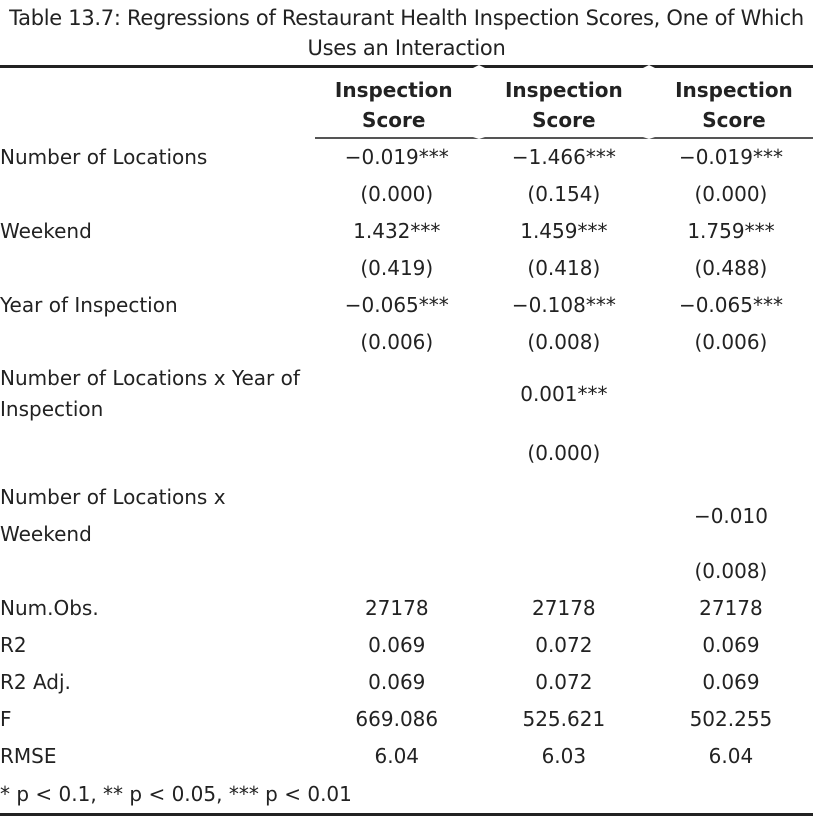 The width and height of the screenshot is (813, 816). Describe the element at coordinates (563, 157) in the screenshot. I see `cell-value: −1.466***` at that location.